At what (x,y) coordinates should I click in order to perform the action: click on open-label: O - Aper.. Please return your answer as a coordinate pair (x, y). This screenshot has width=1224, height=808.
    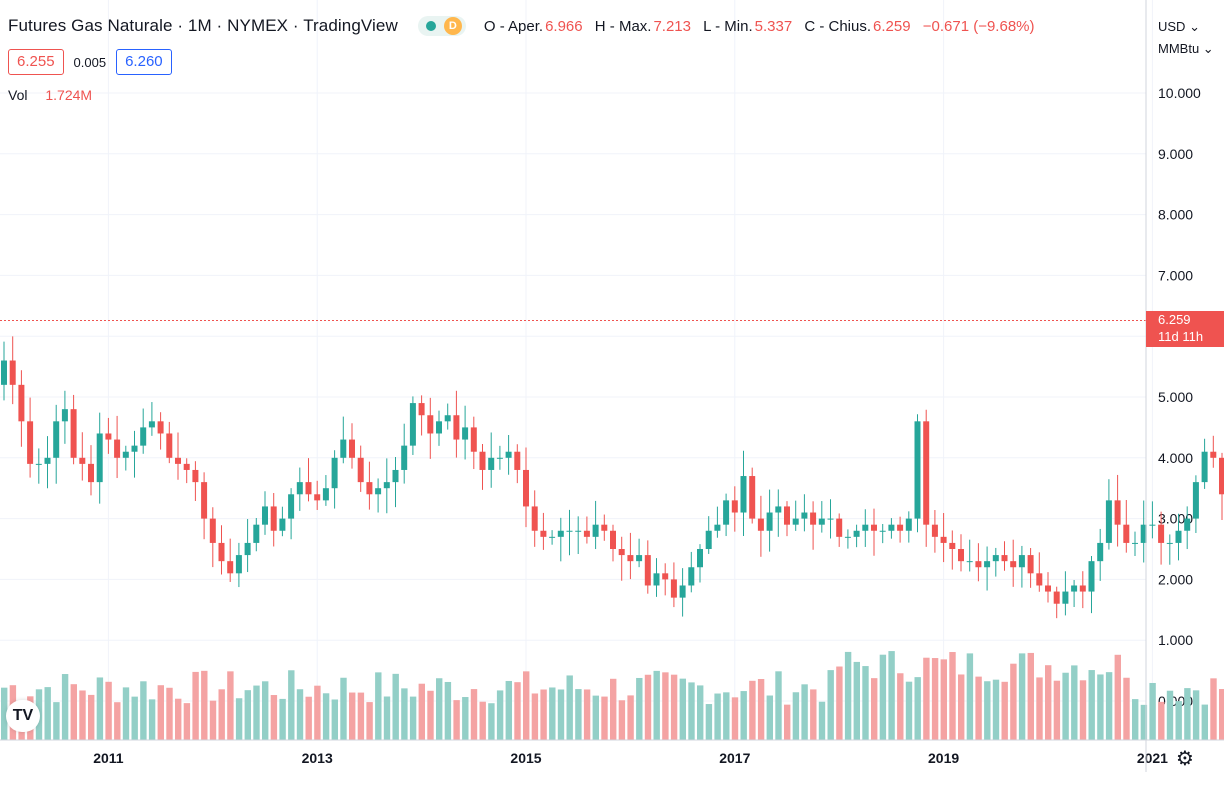
    Looking at the image, I should click on (513, 26).